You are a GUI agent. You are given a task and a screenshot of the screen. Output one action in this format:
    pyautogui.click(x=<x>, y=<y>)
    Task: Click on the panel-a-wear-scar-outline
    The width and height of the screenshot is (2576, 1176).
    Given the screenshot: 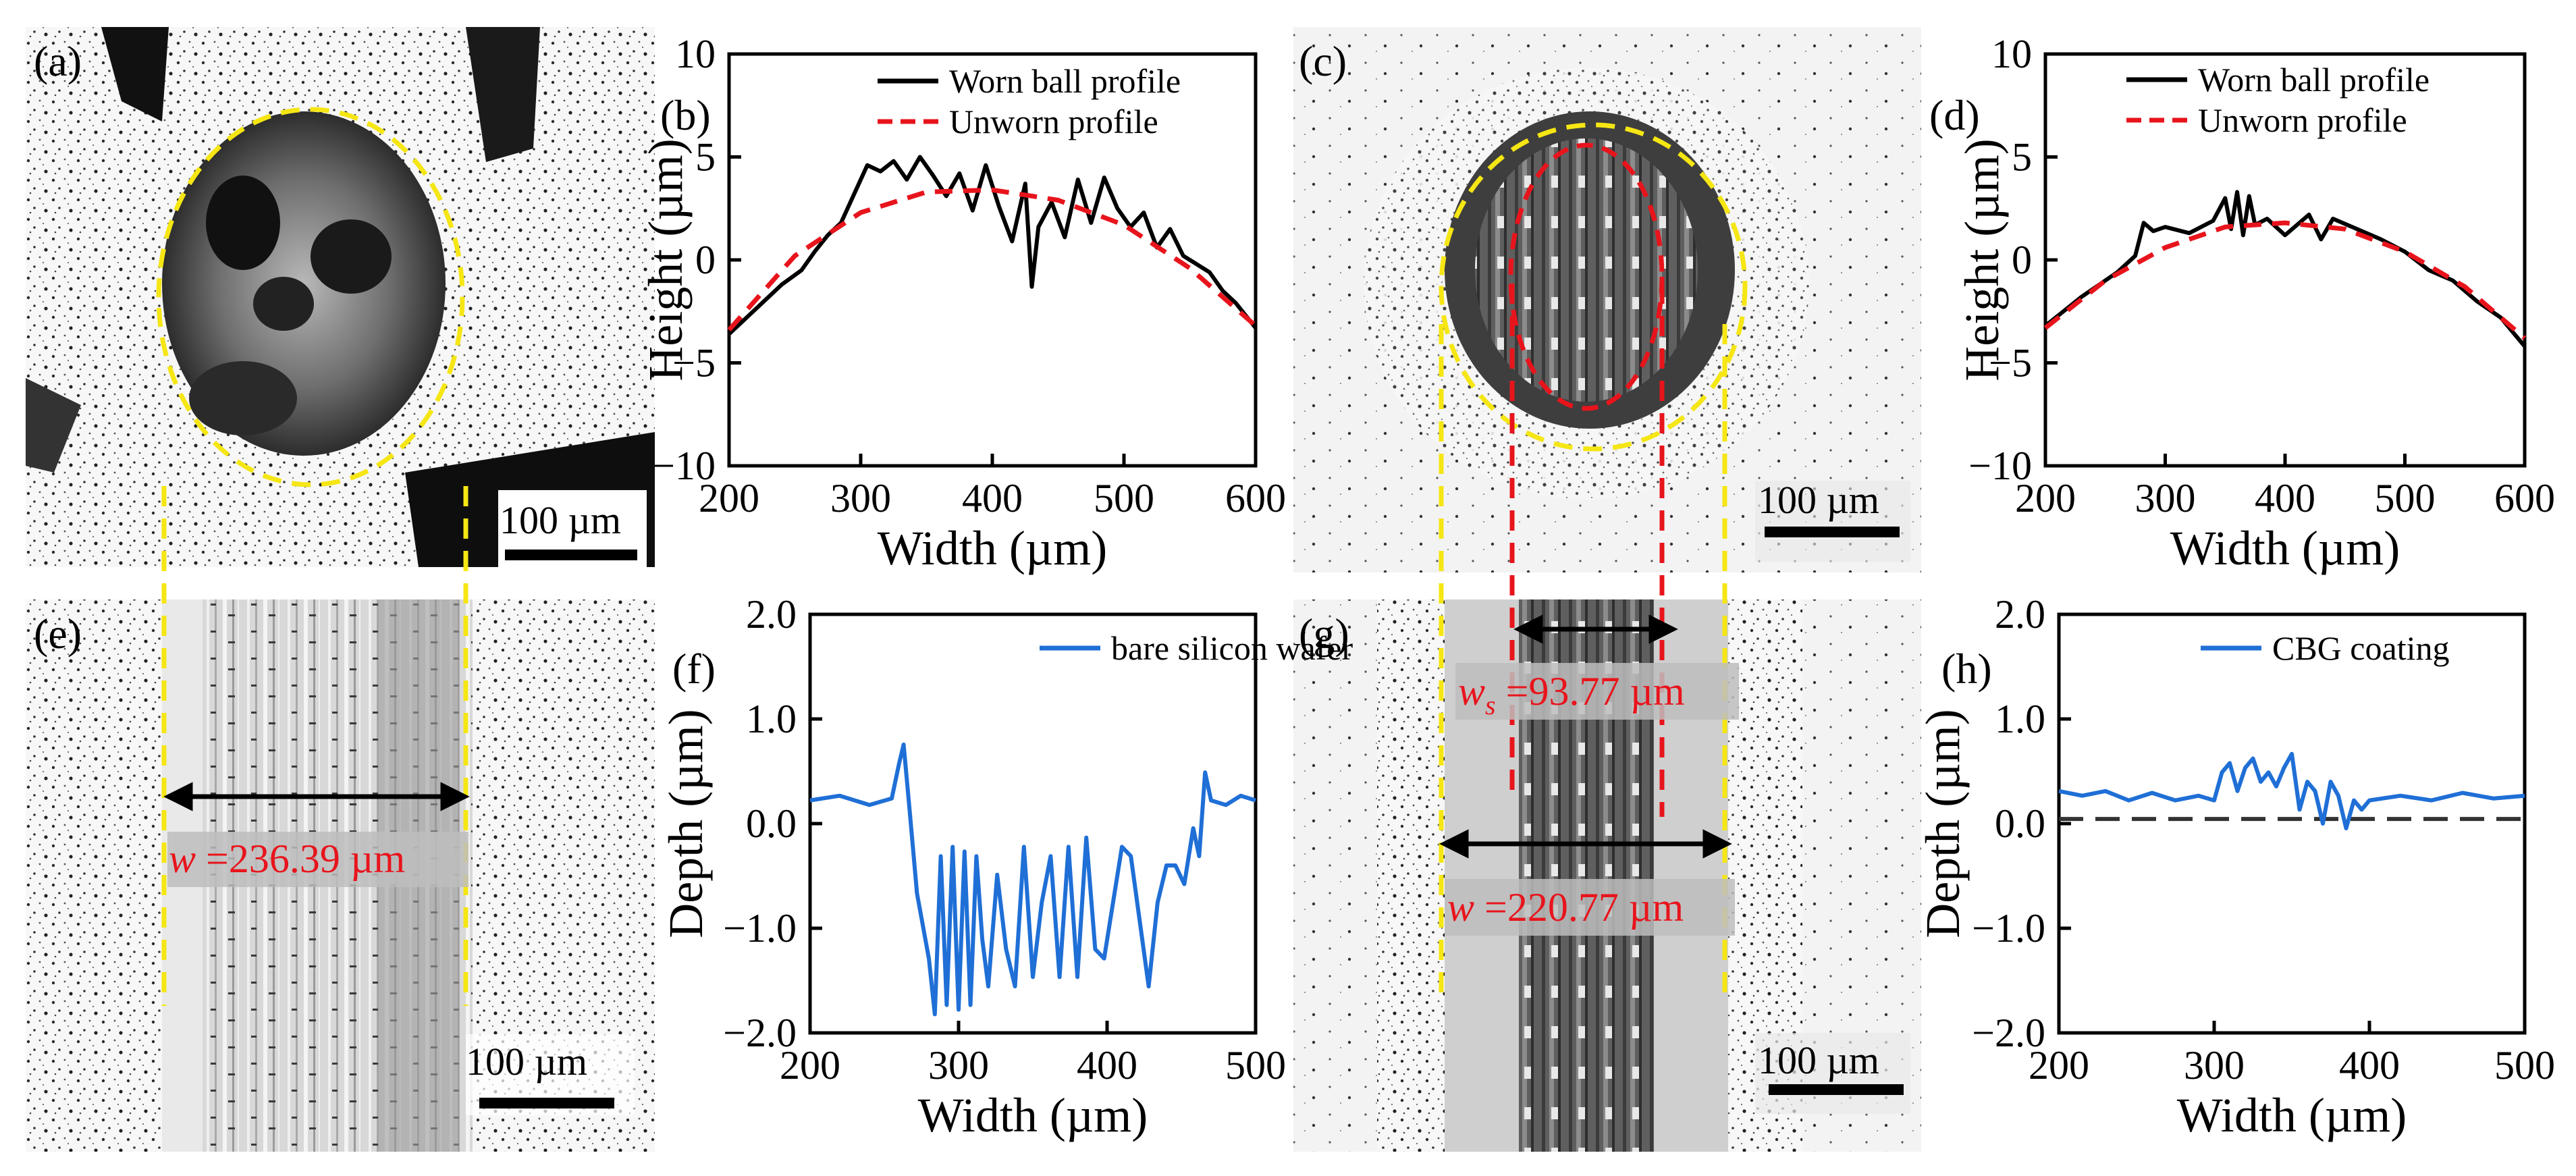 What is the action you would take?
    pyautogui.click(x=310, y=297)
    